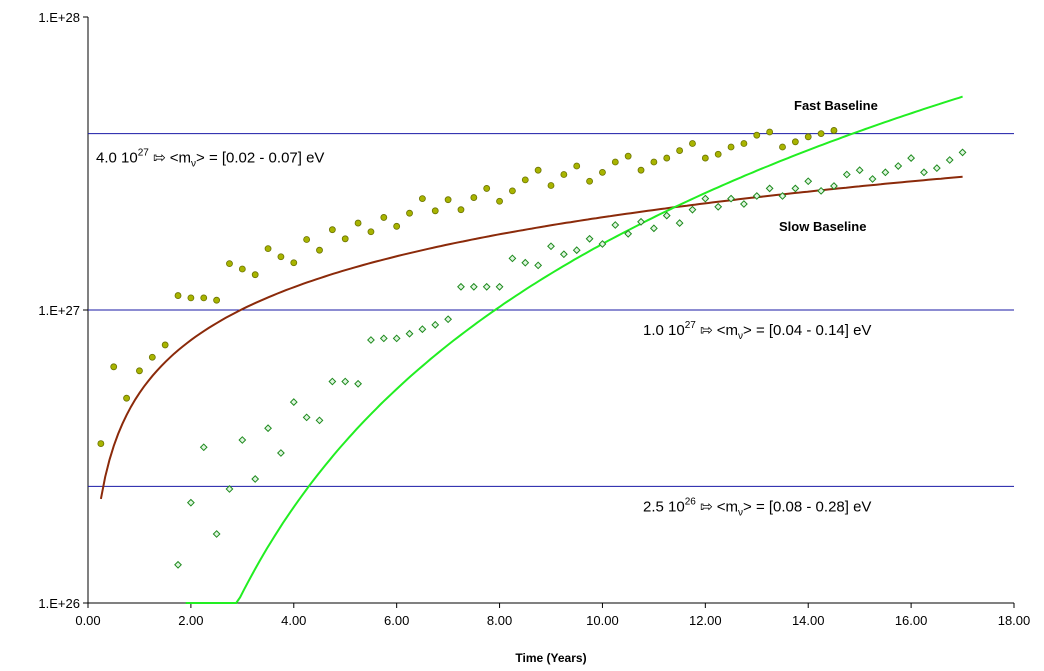 The height and width of the screenshot is (671, 1044). I want to click on x-tick-label: 2.00, so click(190, 620).